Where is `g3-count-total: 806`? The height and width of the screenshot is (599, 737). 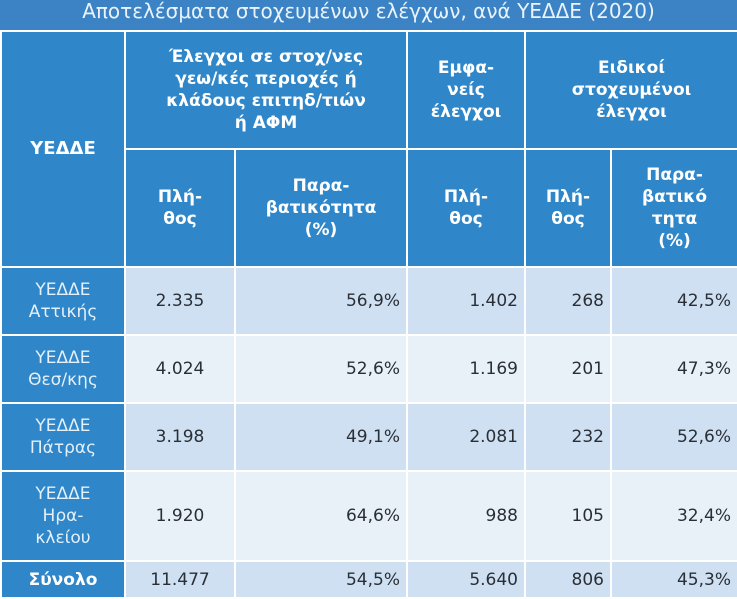
g3-count-total: 806 is located at coordinates (568, 579).